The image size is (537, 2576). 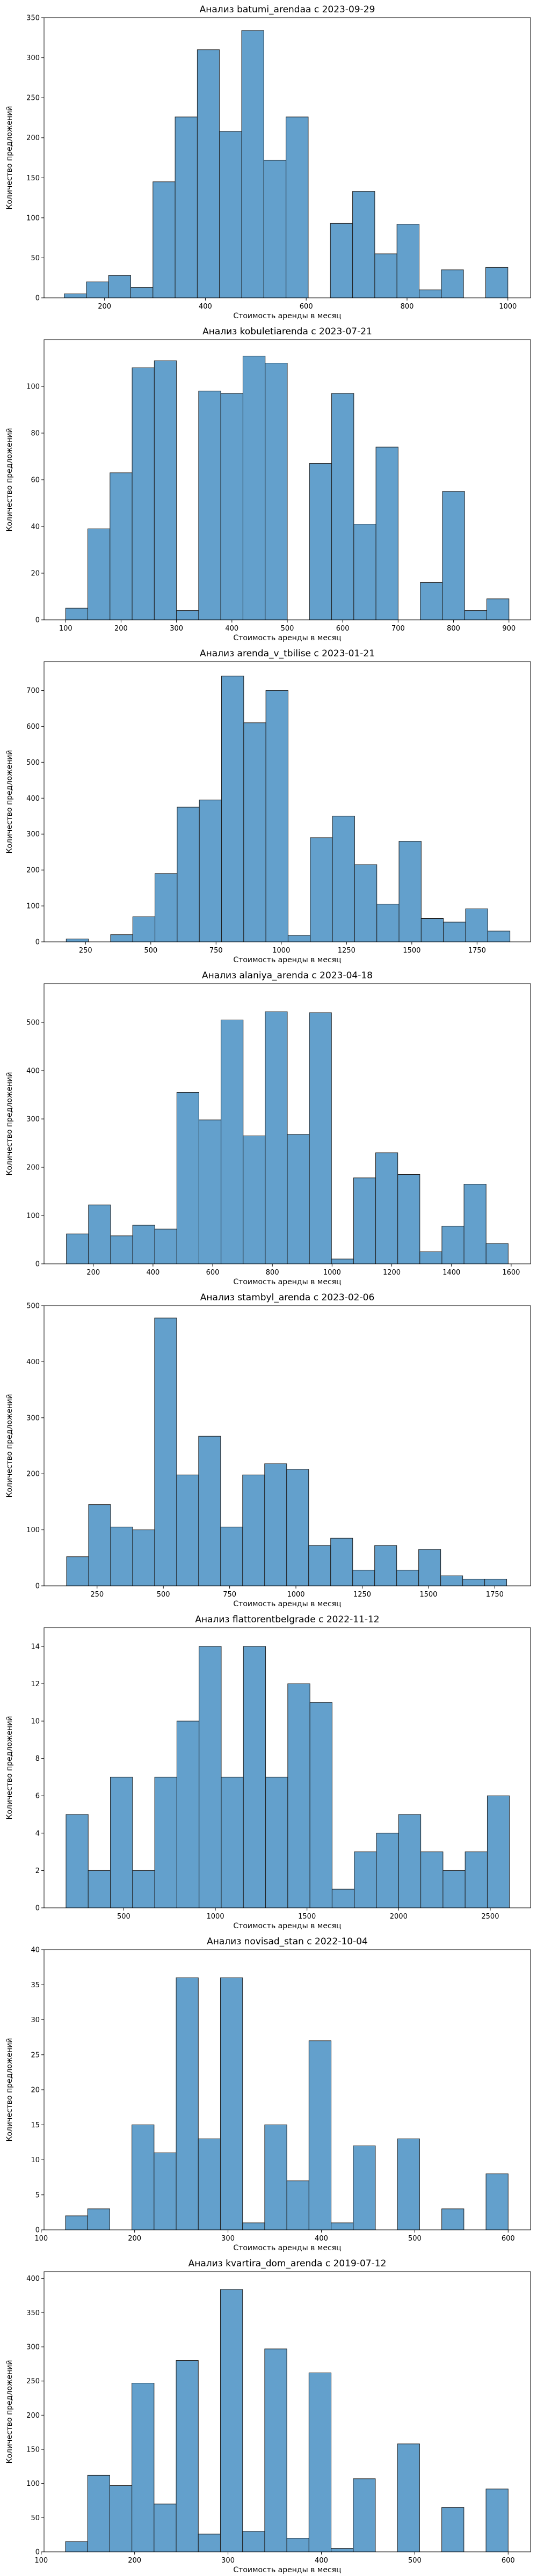 What do you see at coordinates (36, 527) in the screenshot?
I see `y-tick-label: 40` at bounding box center [36, 527].